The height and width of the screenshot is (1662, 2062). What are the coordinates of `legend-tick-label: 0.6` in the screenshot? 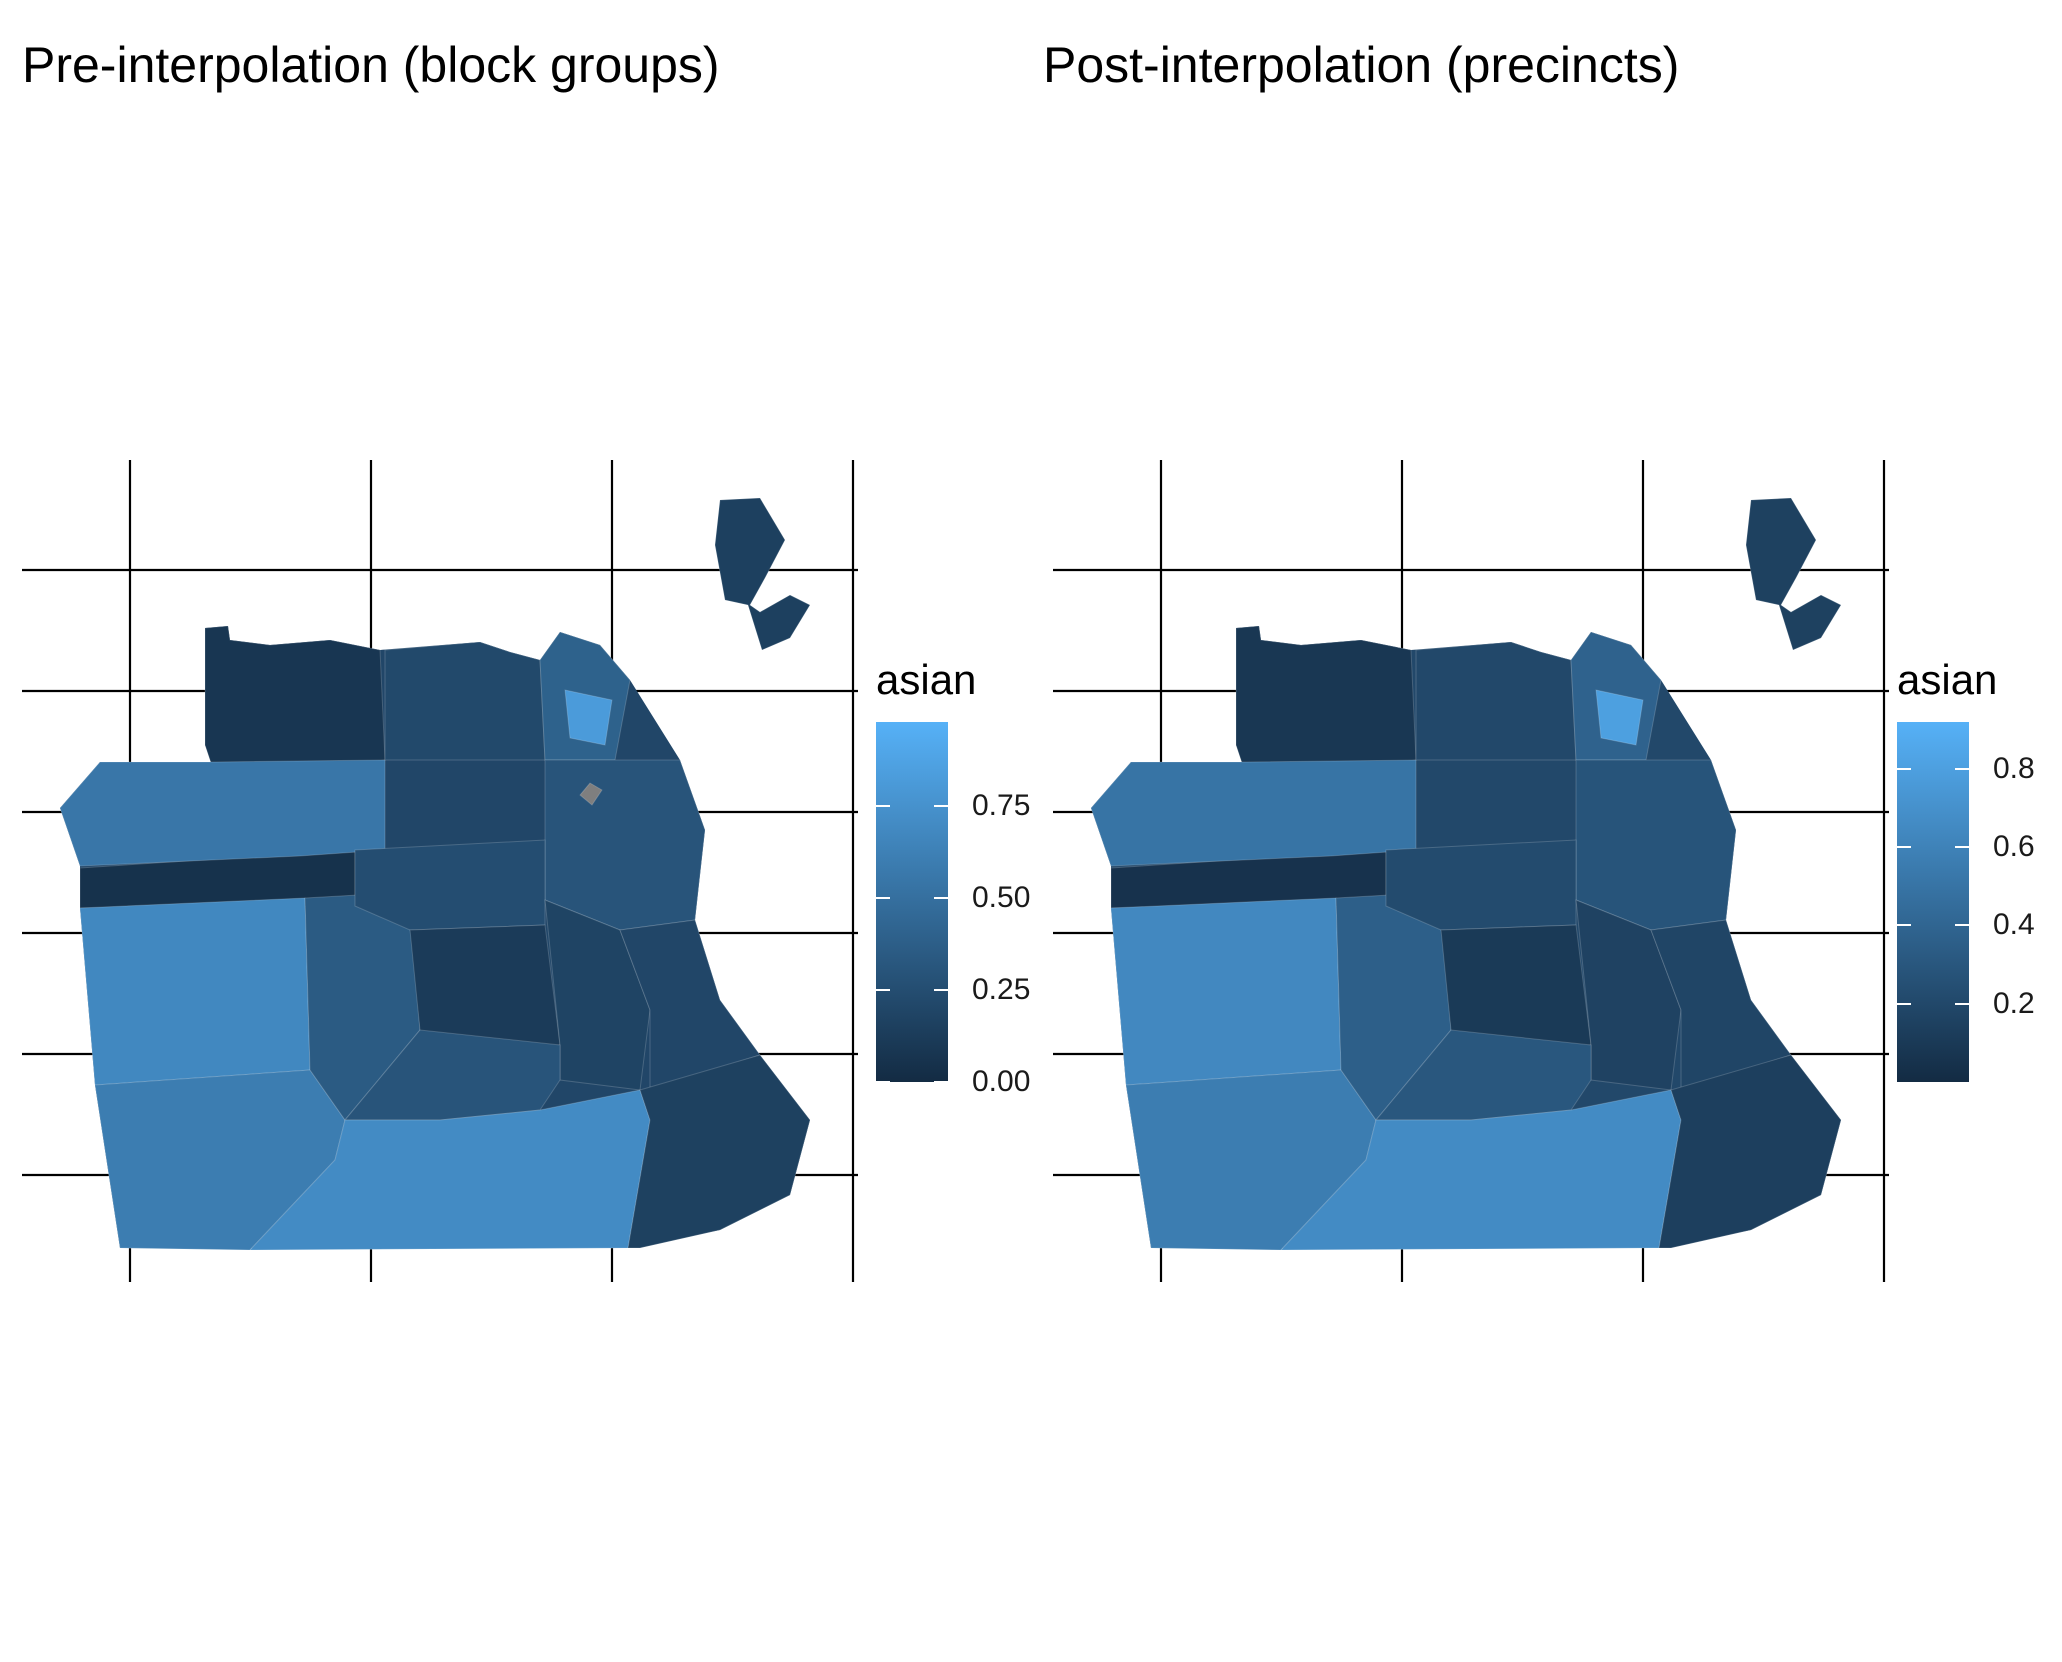 It's located at (2014, 847).